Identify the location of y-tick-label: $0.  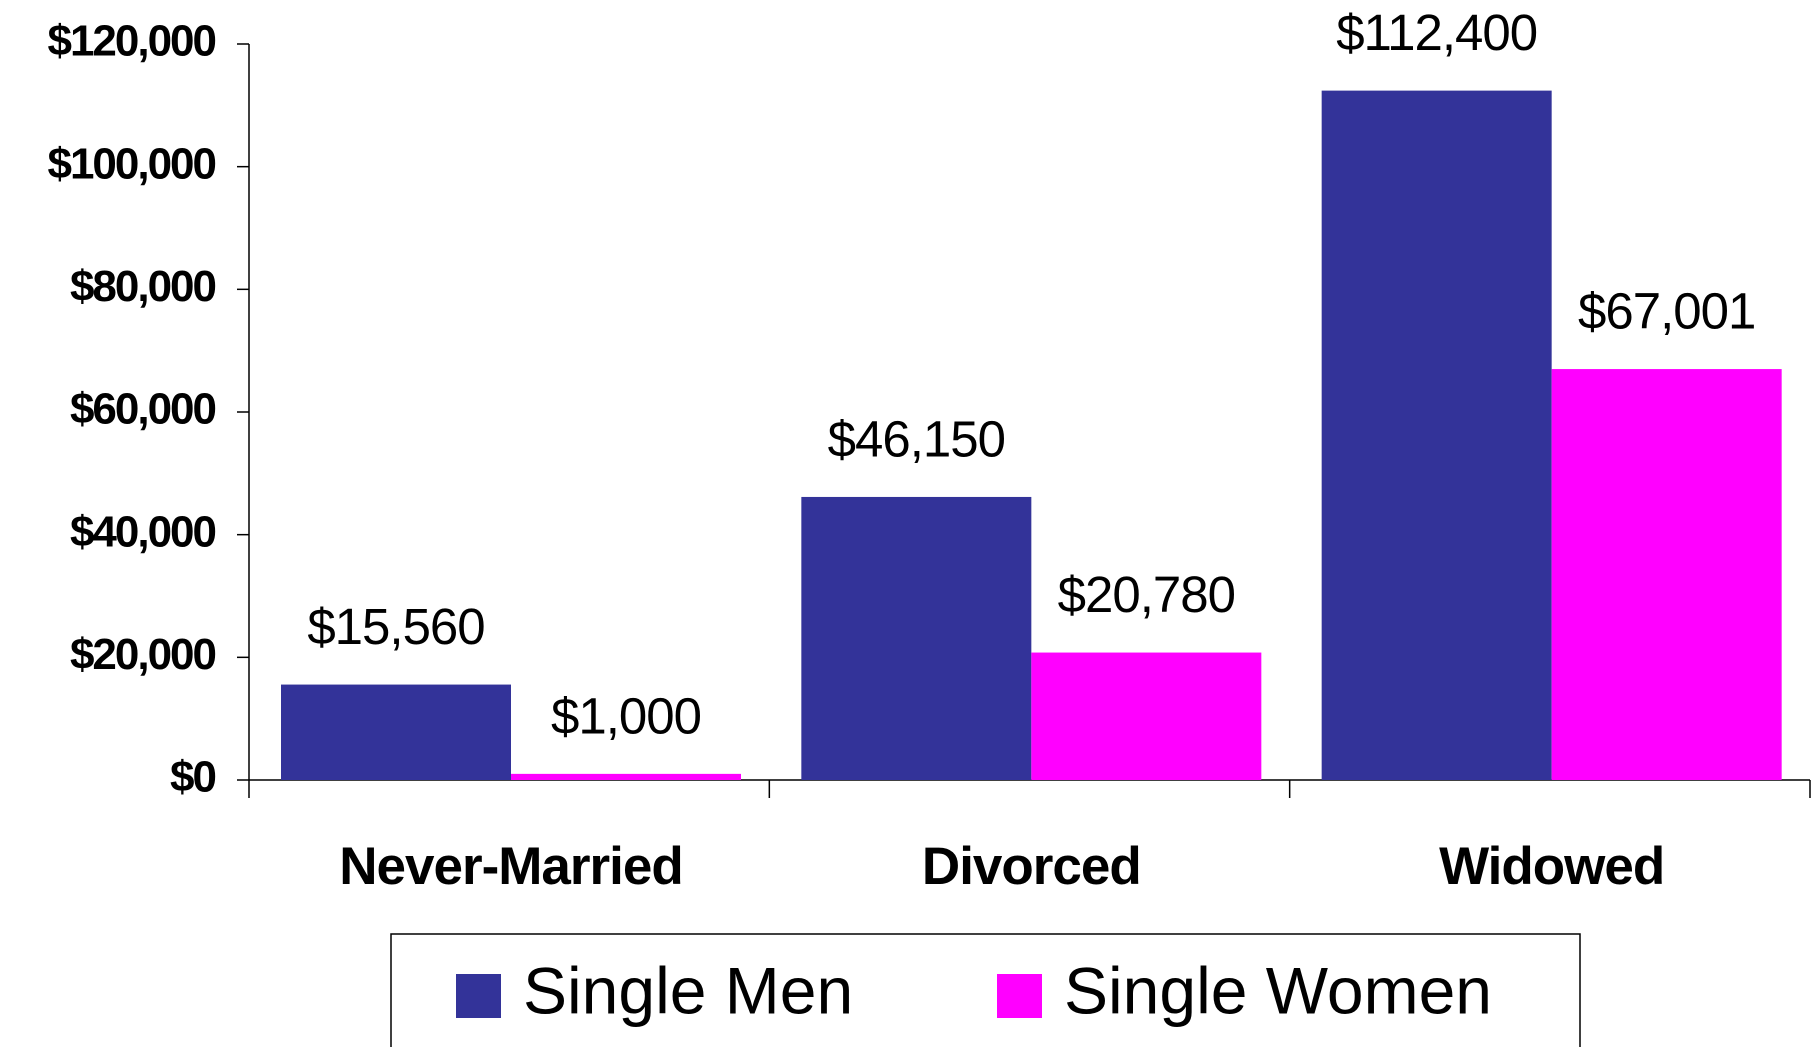
(192, 777).